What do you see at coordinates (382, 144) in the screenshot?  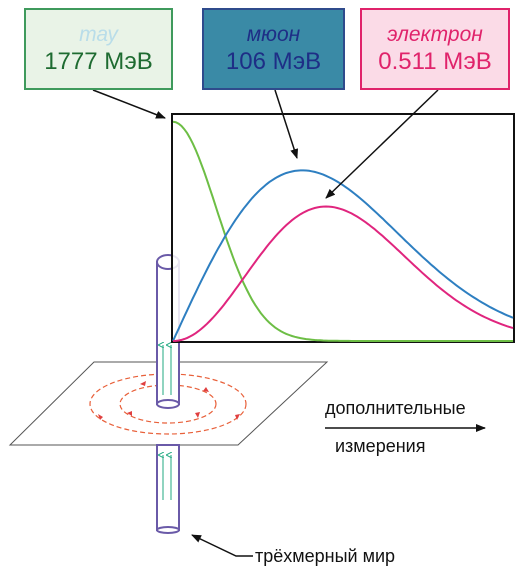 I see `electron-pointer-arrow` at bounding box center [382, 144].